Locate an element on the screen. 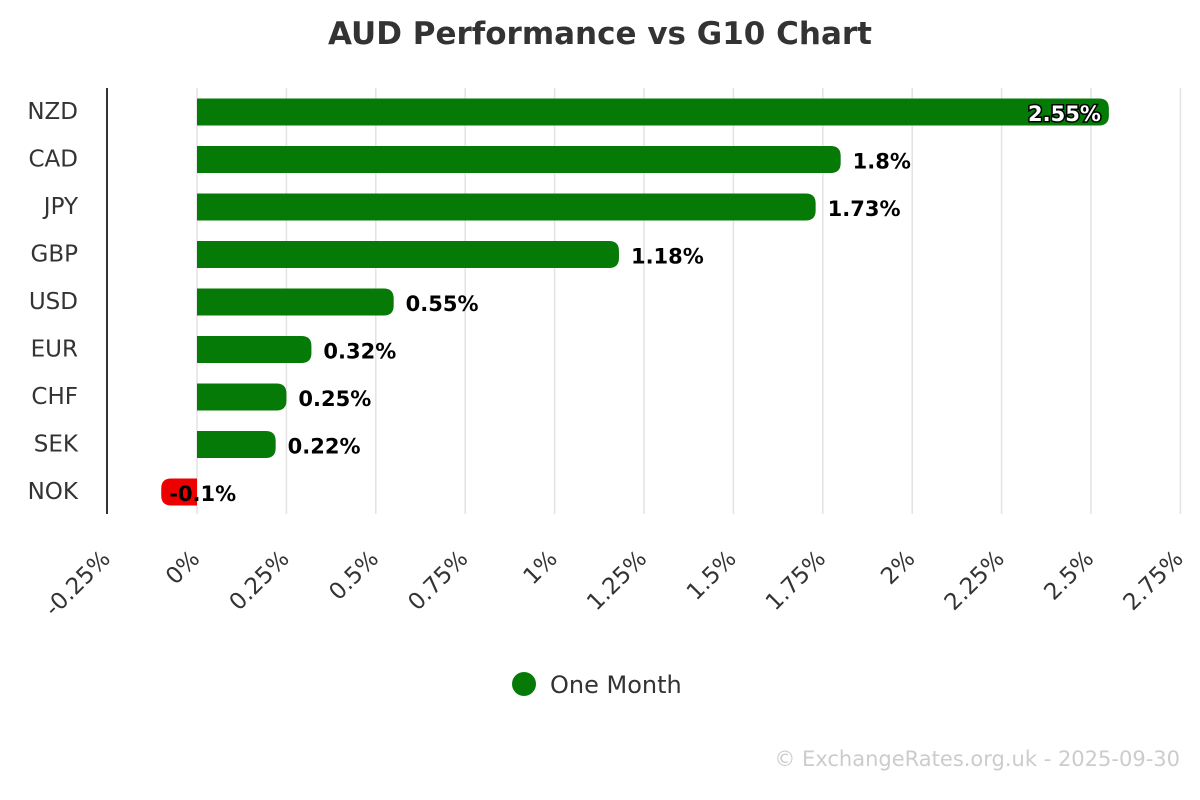  x-tick-label: 0.5% is located at coordinates (354, 576).